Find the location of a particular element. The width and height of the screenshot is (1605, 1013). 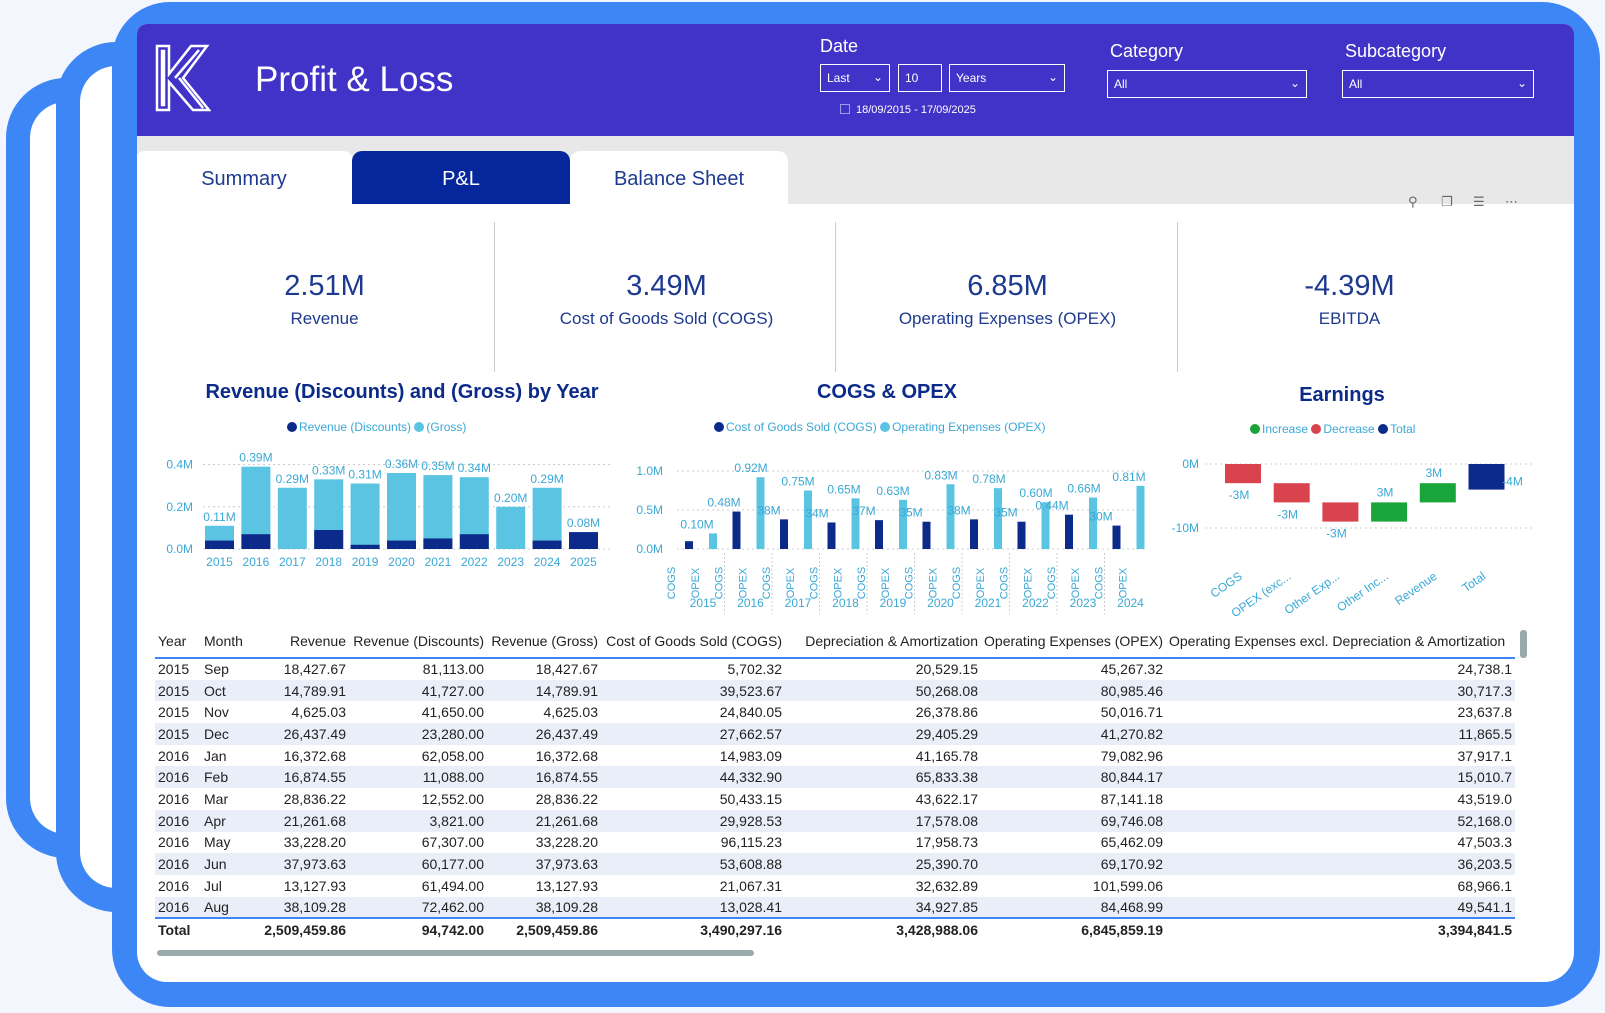

data-label: 0.08M is located at coordinates (583, 523).